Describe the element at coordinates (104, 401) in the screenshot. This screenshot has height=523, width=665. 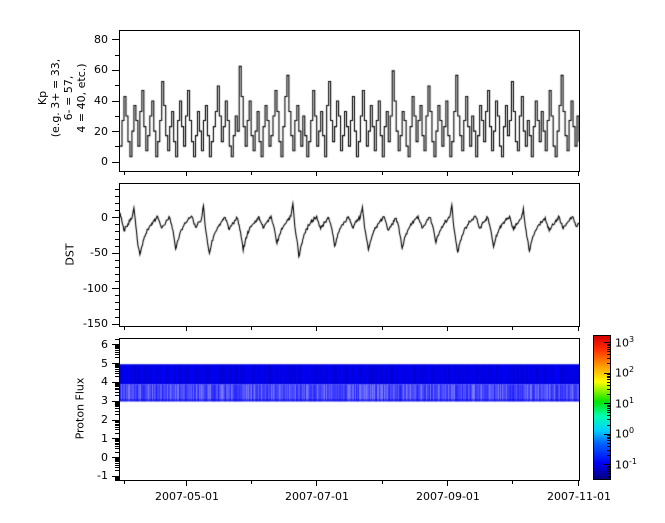
I see `y-tick-label: 3` at that location.